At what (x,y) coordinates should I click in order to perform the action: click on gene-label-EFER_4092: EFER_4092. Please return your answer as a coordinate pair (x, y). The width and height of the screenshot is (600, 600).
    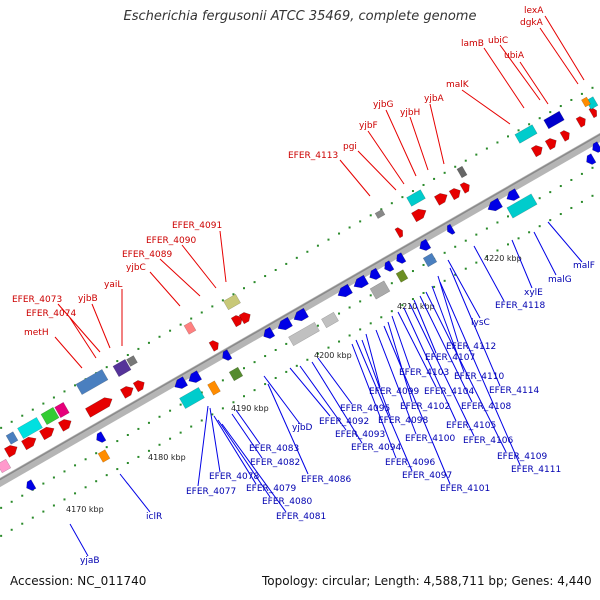
    Looking at the image, I should click on (344, 422).